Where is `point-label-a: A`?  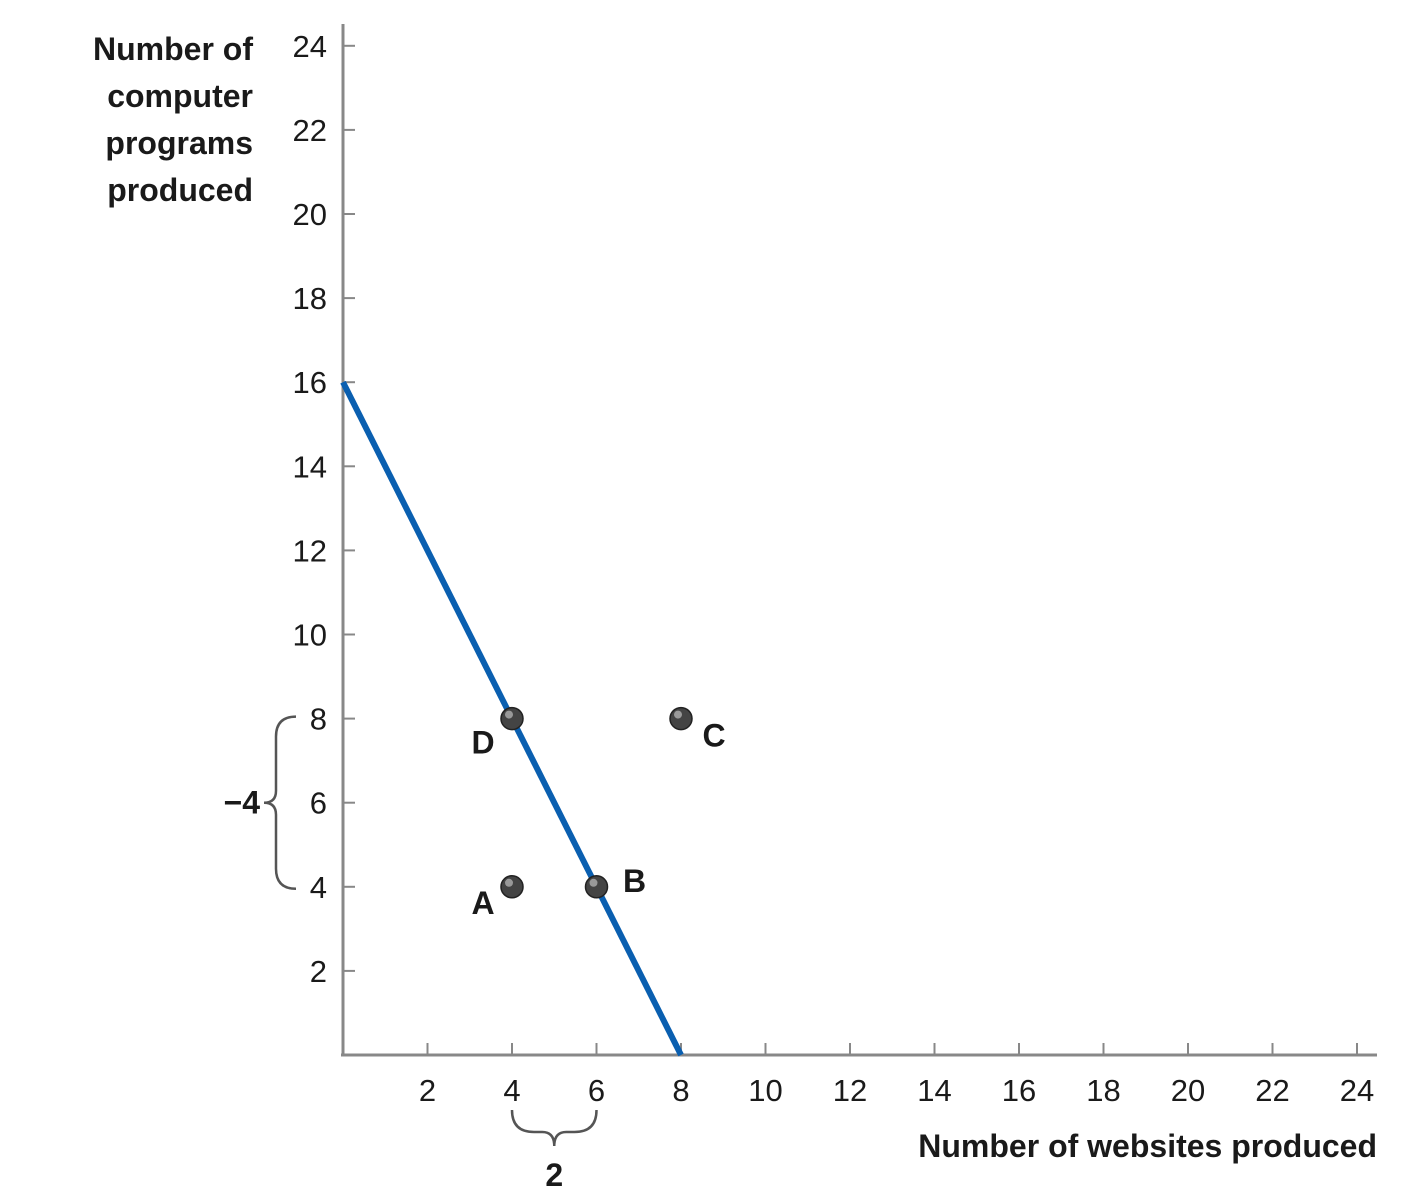
point-label-a: A is located at coordinates (482, 903).